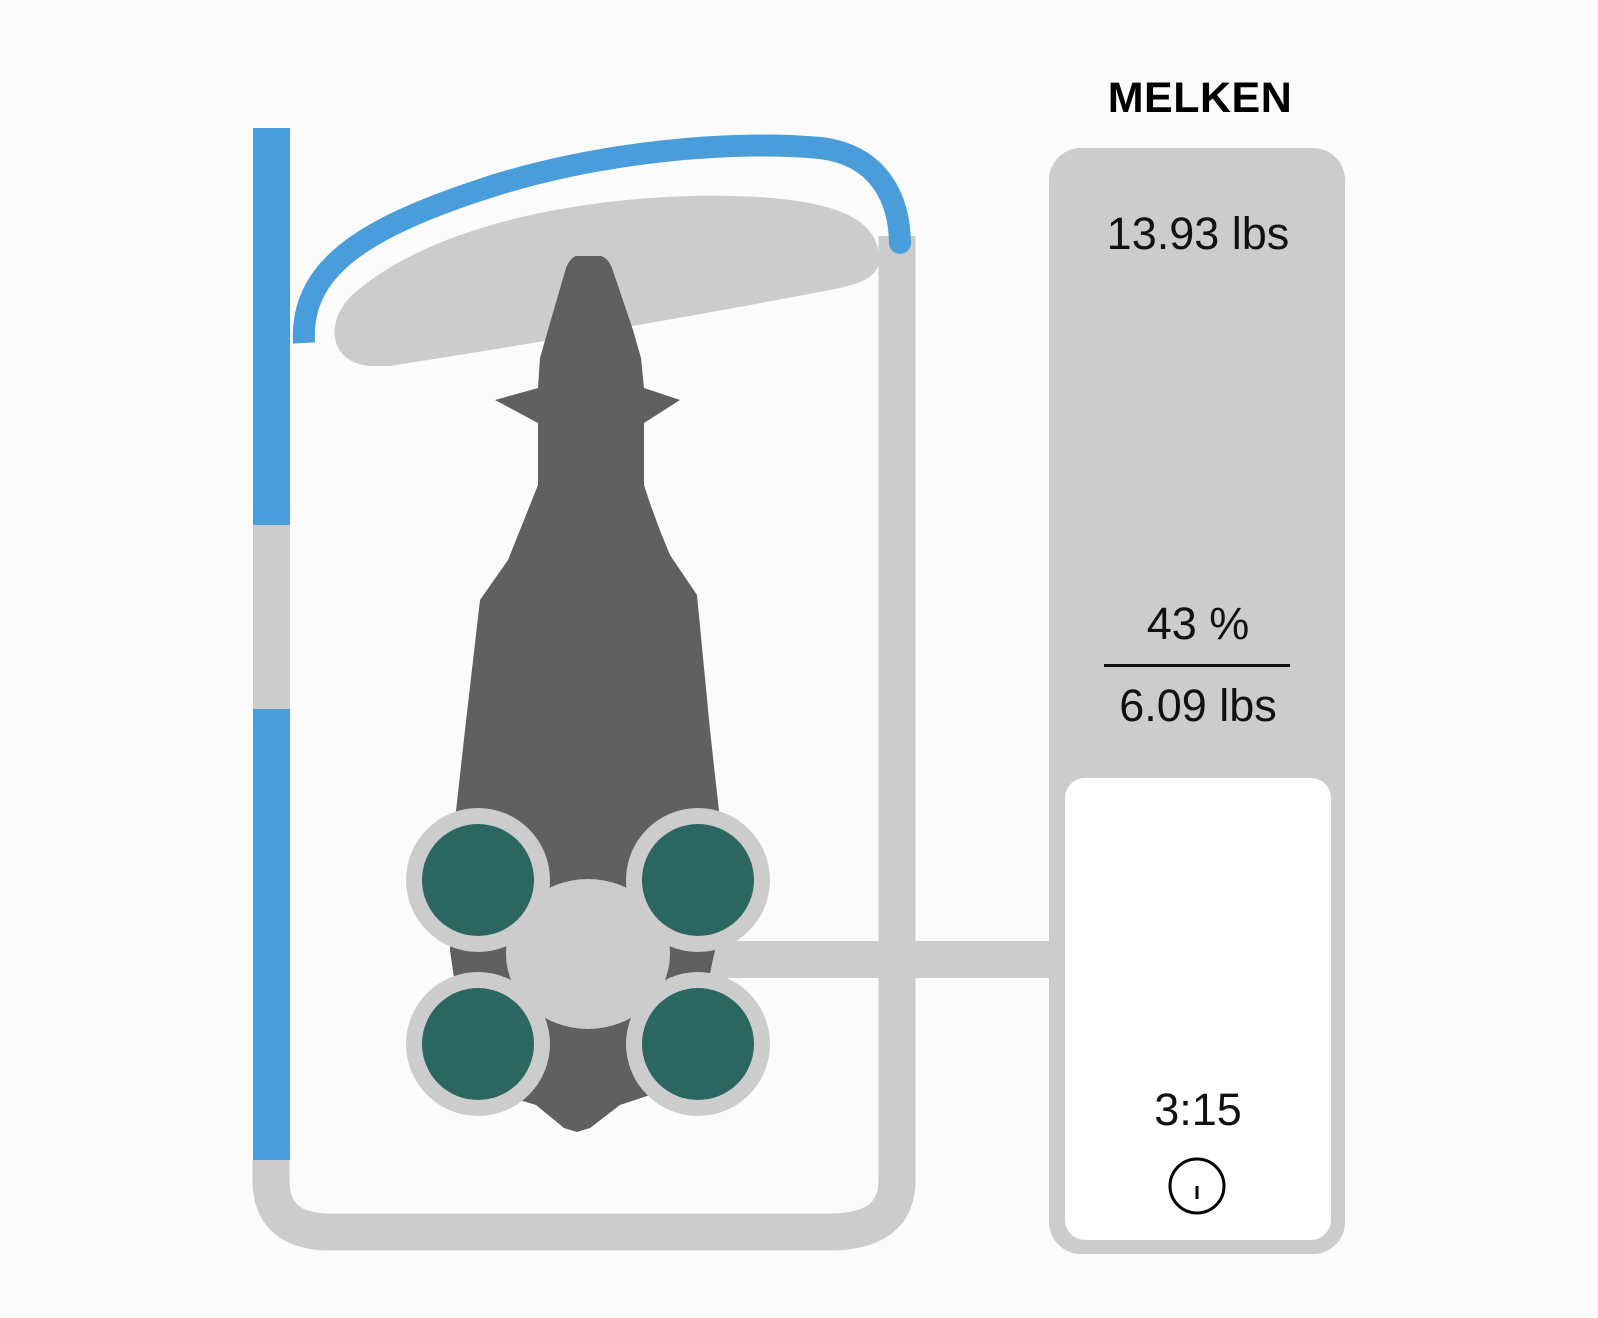 Image resolution: width=1598 pixels, height=1318 pixels. I want to click on total-weight: 13.93 lbs, so click(1198, 233).